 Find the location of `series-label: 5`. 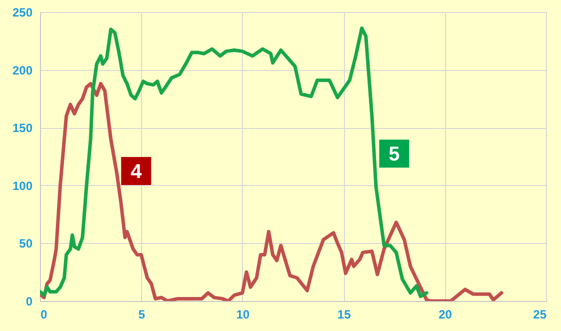

series-label: 5 is located at coordinates (394, 155).